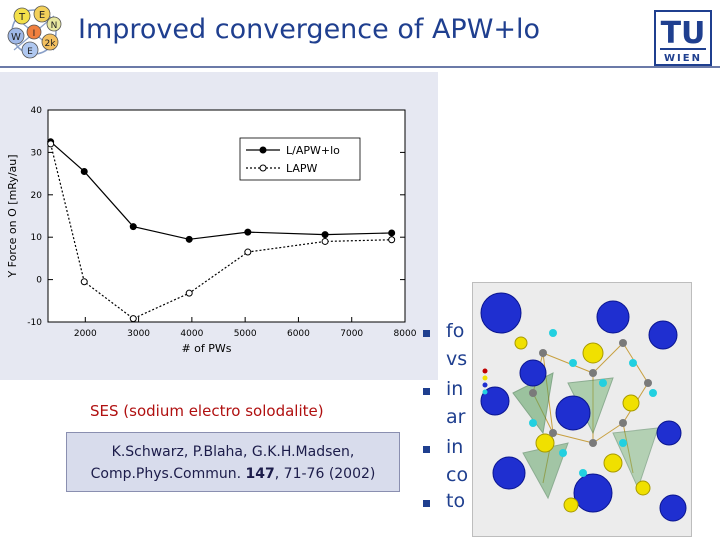 The width and height of the screenshot is (720, 540). What do you see at coordinates (298, 334) in the screenshot?
I see `x-tick-label: 6000` at bounding box center [298, 334].